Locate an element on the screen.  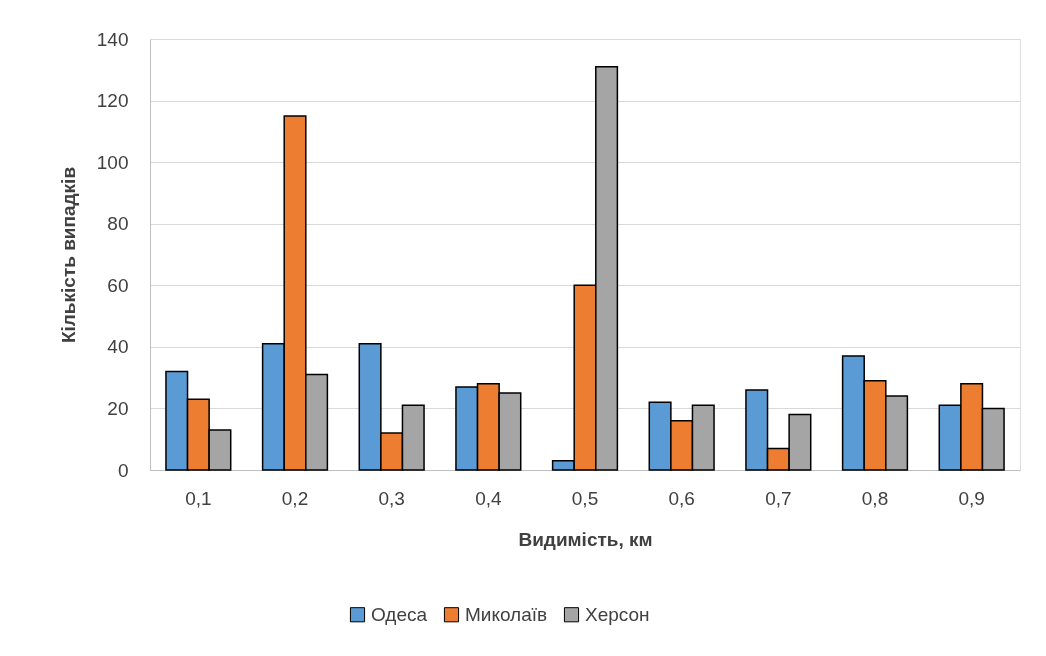
x-tick-label: 0,4 is located at coordinates (488, 498).